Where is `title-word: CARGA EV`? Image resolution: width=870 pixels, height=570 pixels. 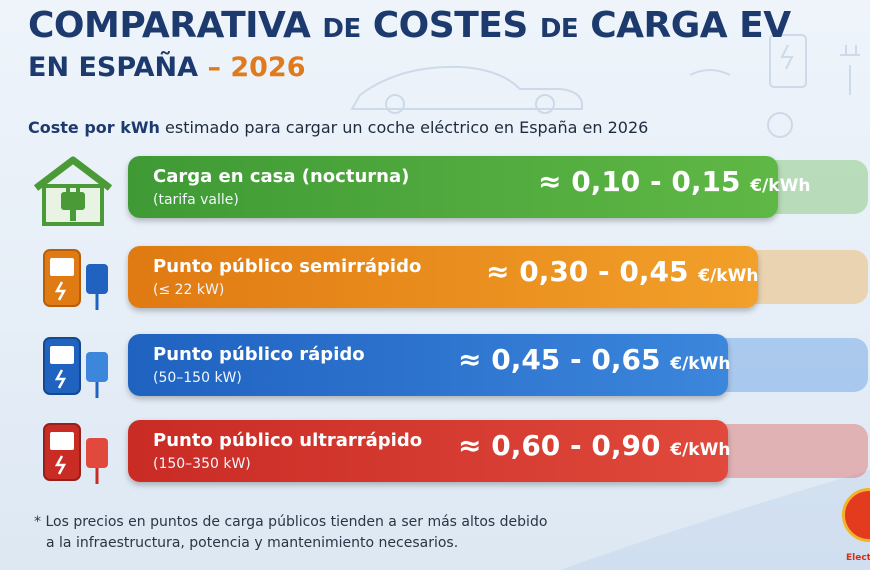
title-word: CARGA EV is located at coordinates (690, 25).